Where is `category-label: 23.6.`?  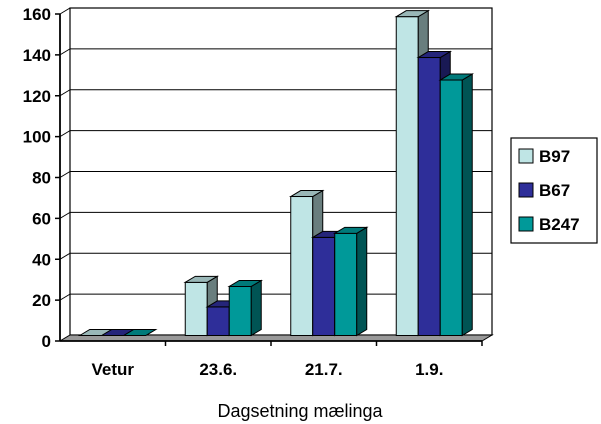 category-label: 23.6. is located at coordinates (218, 369).